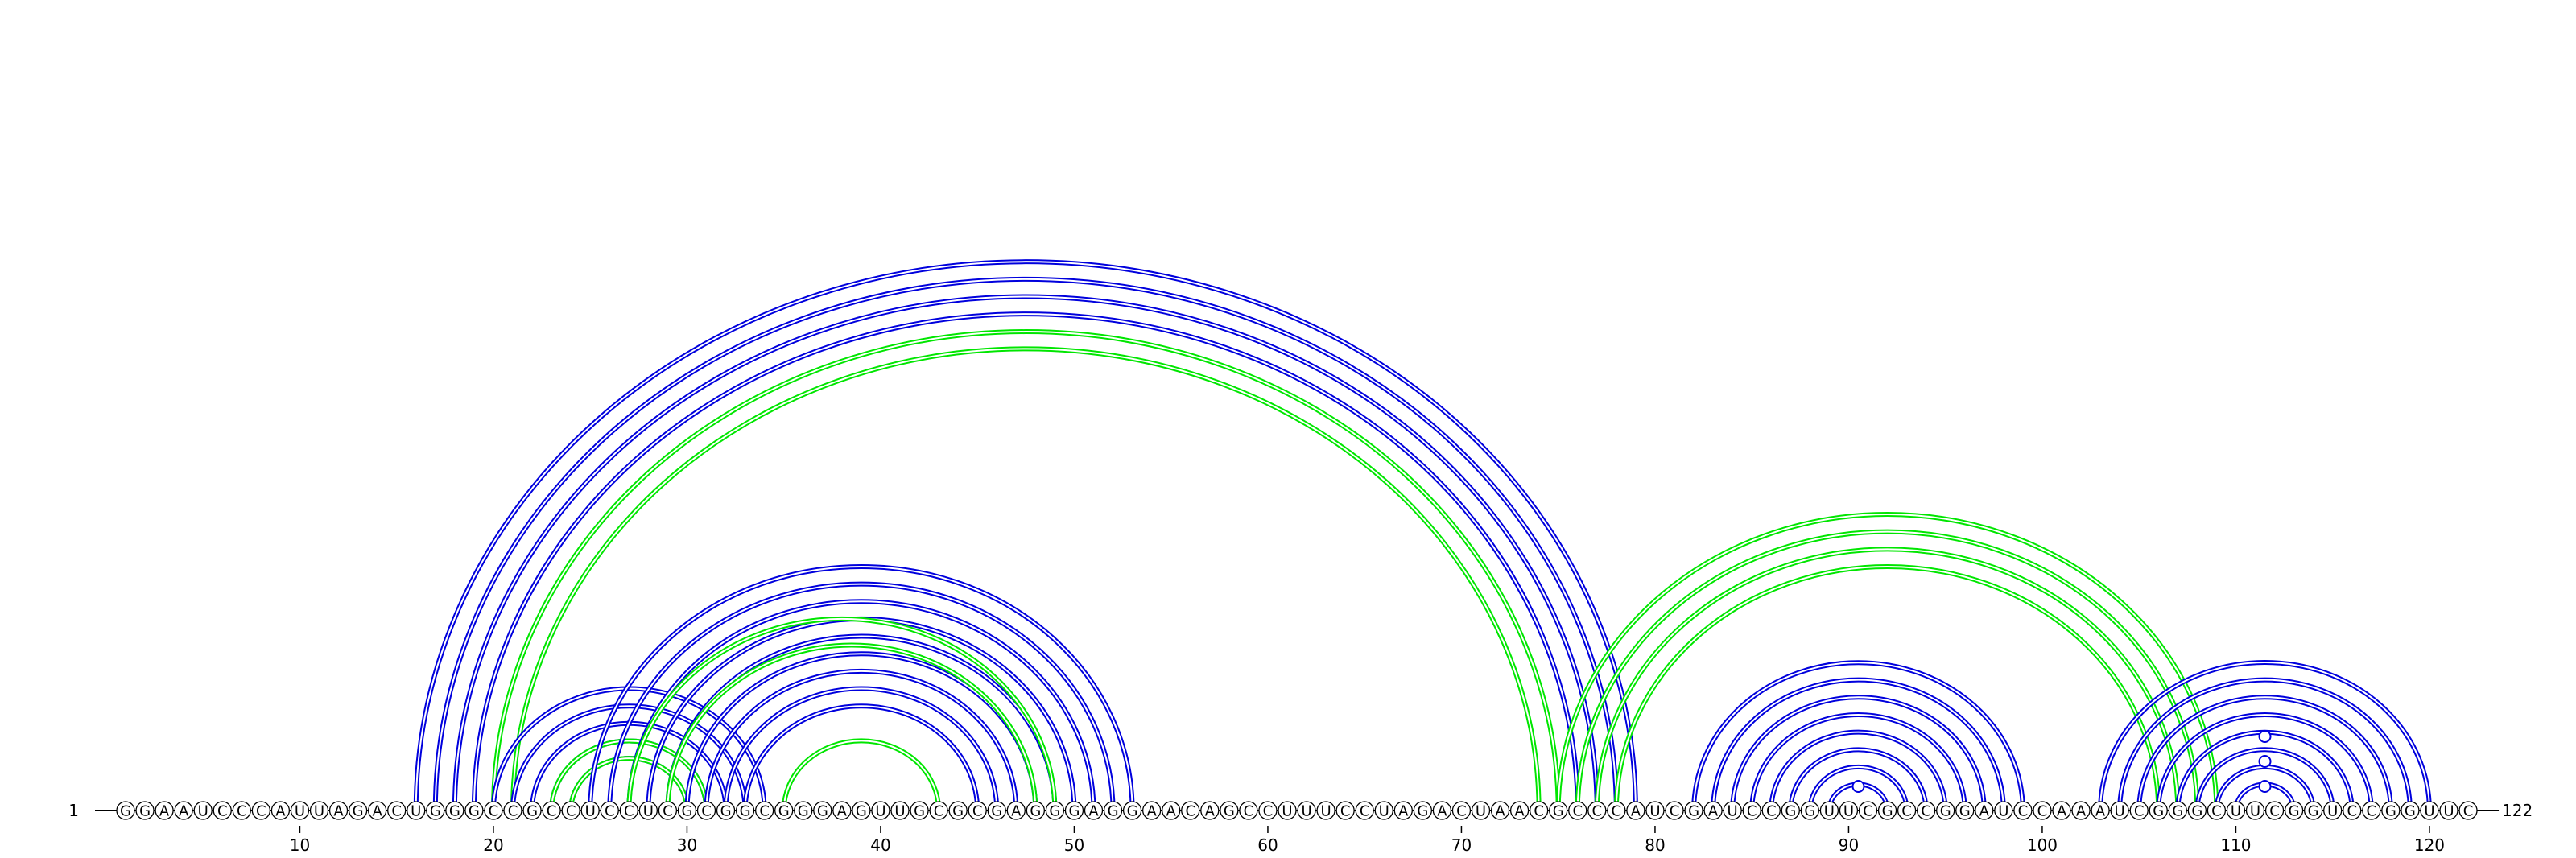 Image resolution: width=2576 pixels, height=858 pixels. What do you see at coordinates (1461, 845) in the screenshot?
I see `tick-label: 70` at bounding box center [1461, 845].